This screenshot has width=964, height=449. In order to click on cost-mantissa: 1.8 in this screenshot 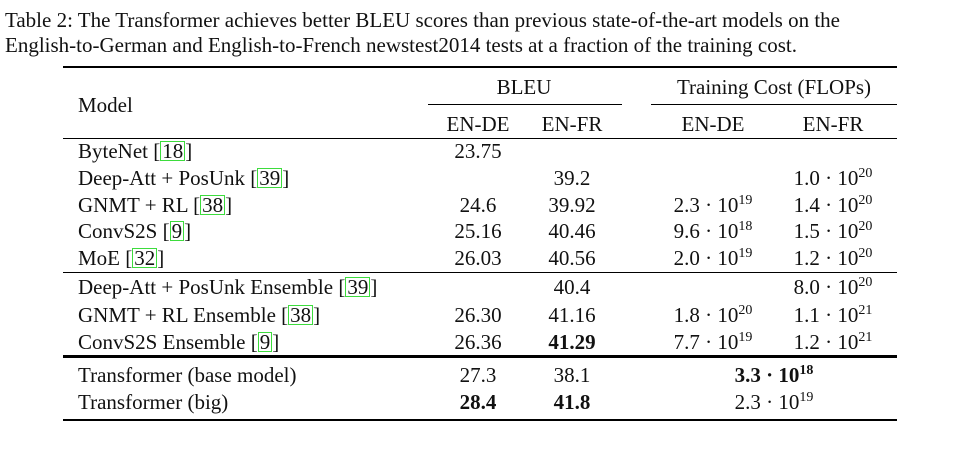, I will do `click(686, 315)`.